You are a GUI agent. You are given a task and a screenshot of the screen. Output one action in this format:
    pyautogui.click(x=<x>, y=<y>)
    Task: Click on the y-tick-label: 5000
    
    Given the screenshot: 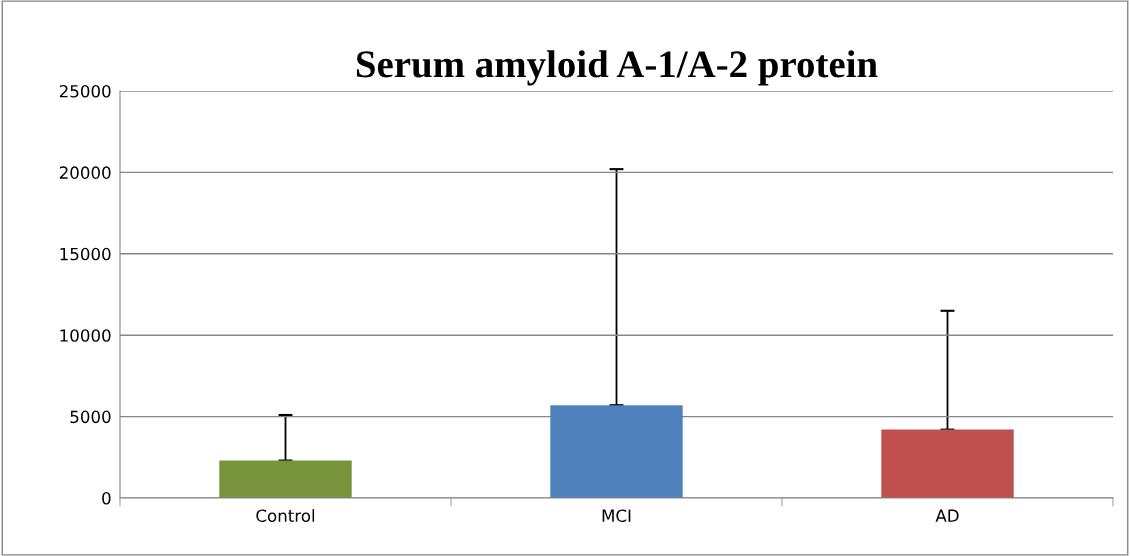 What is the action you would take?
    pyautogui.click(x=90, y=417)
    